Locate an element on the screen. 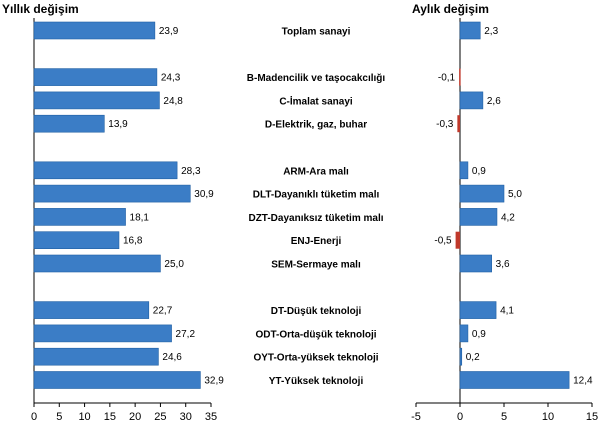 Image resolution: width=600 pixels, height=426 pixels. annual-tick-label: 0 is located at coordinates (34, 417).